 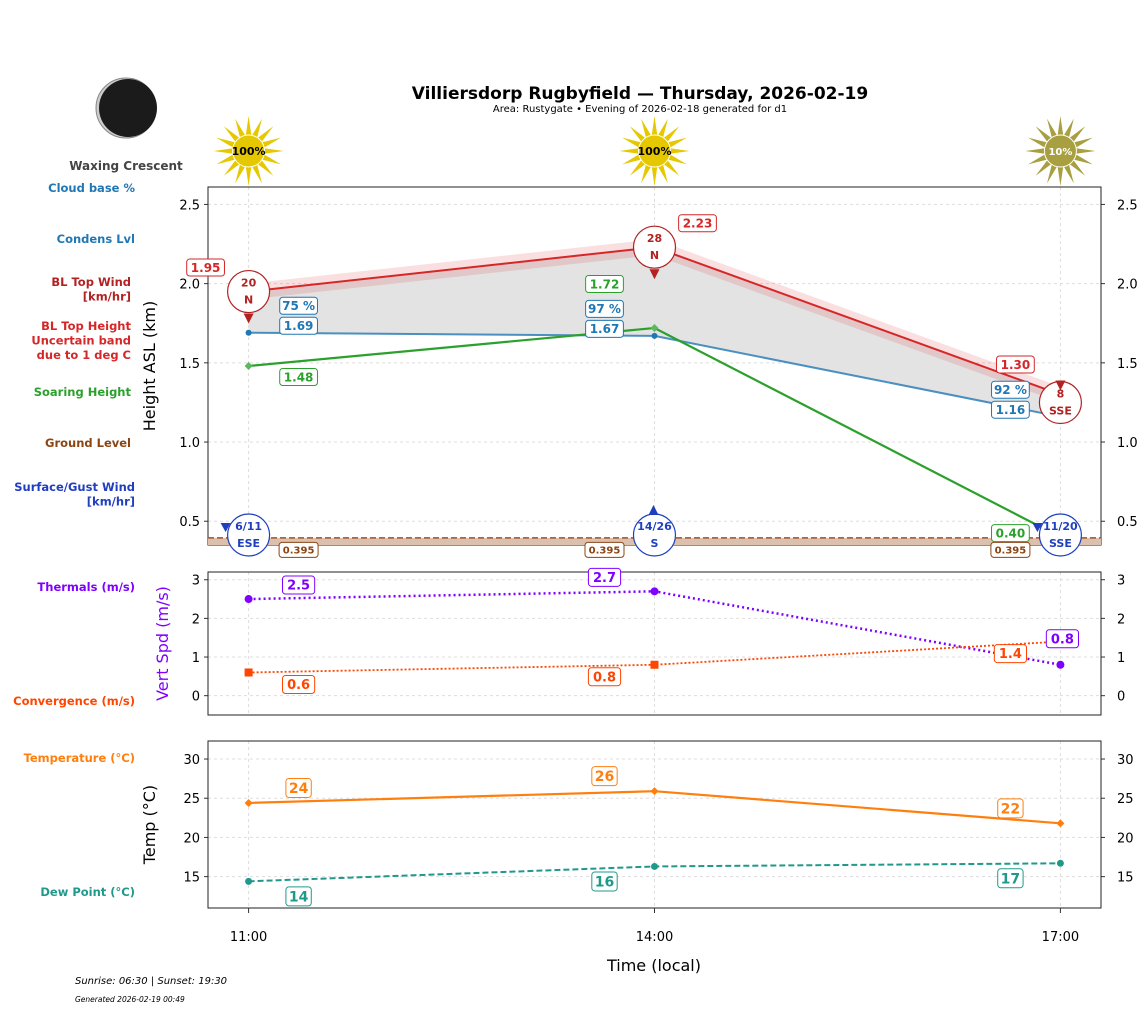 What do you see at coordinates (86, 326) in the screenshot?
I see `legend-label-bl-height: BL Top Height` at bounding box center [86, 326].